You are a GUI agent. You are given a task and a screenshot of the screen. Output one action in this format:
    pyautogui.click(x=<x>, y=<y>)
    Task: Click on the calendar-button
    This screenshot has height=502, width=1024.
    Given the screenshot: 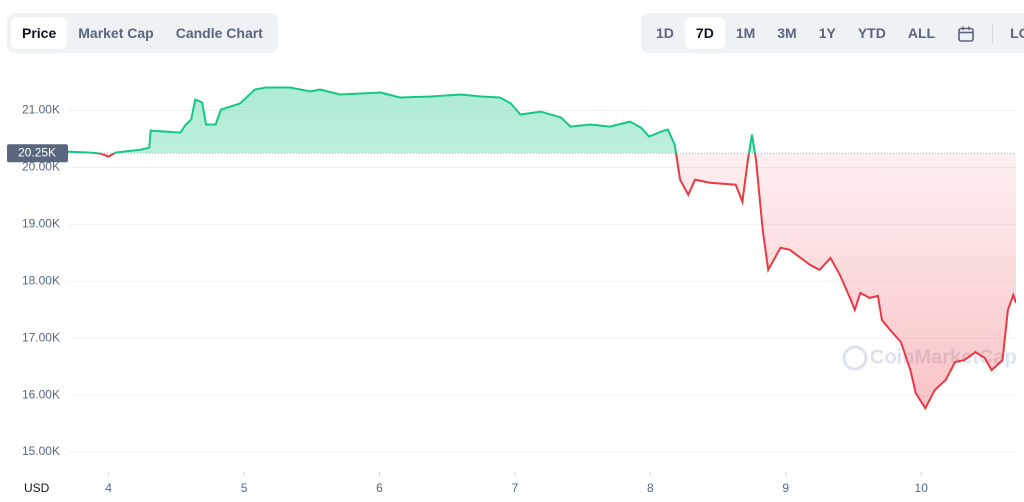 What is the action you would take?
    pyautogui.click(x=966, y=33)
    